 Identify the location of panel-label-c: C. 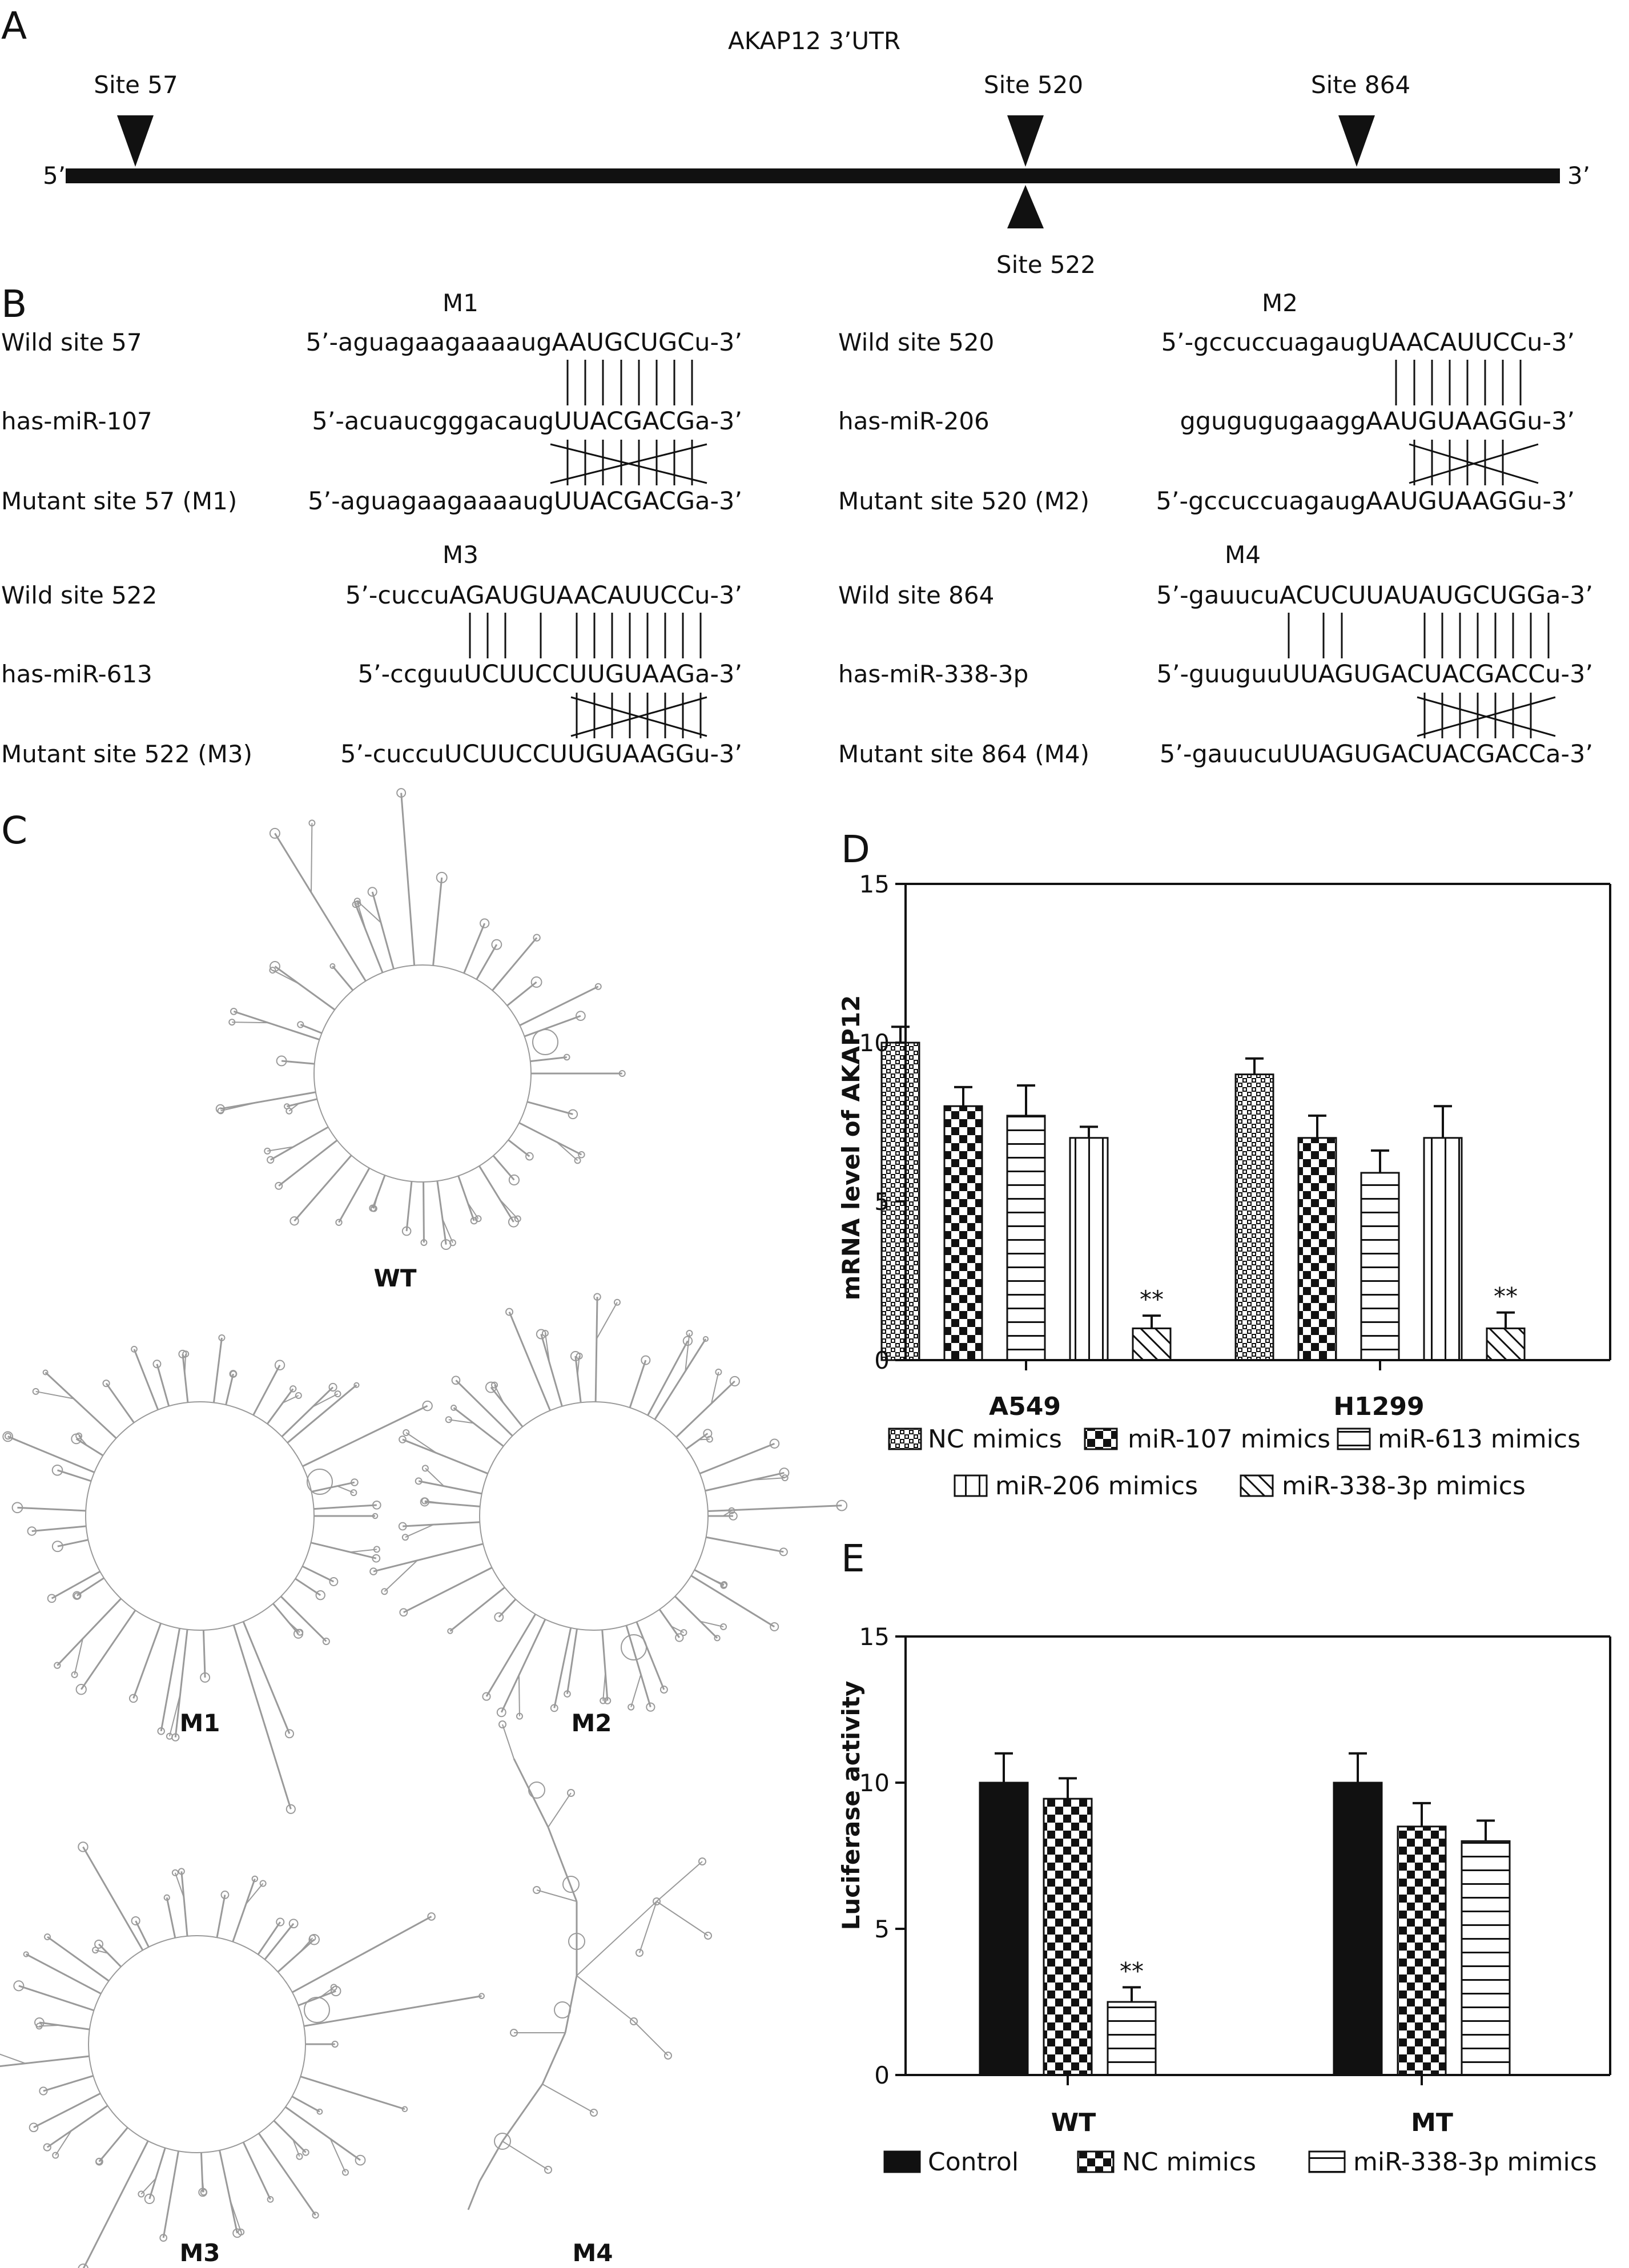
(14, 831).